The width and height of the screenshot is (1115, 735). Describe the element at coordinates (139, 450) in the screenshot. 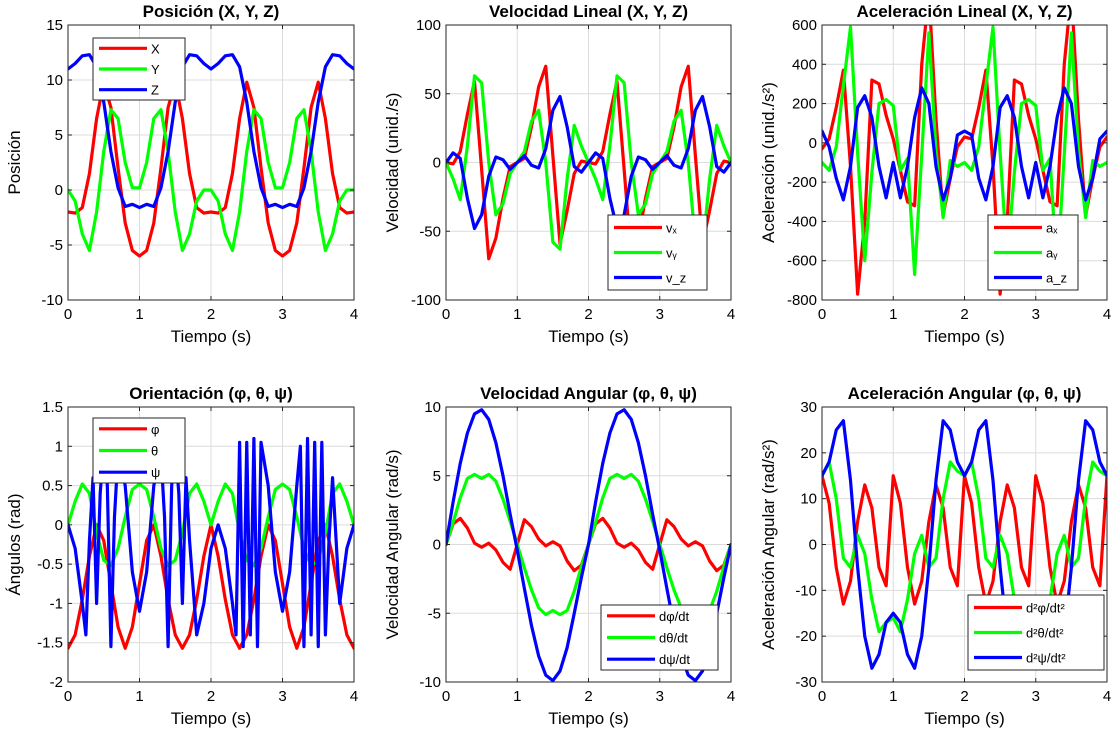

I see `legend: φθψ` at that location.